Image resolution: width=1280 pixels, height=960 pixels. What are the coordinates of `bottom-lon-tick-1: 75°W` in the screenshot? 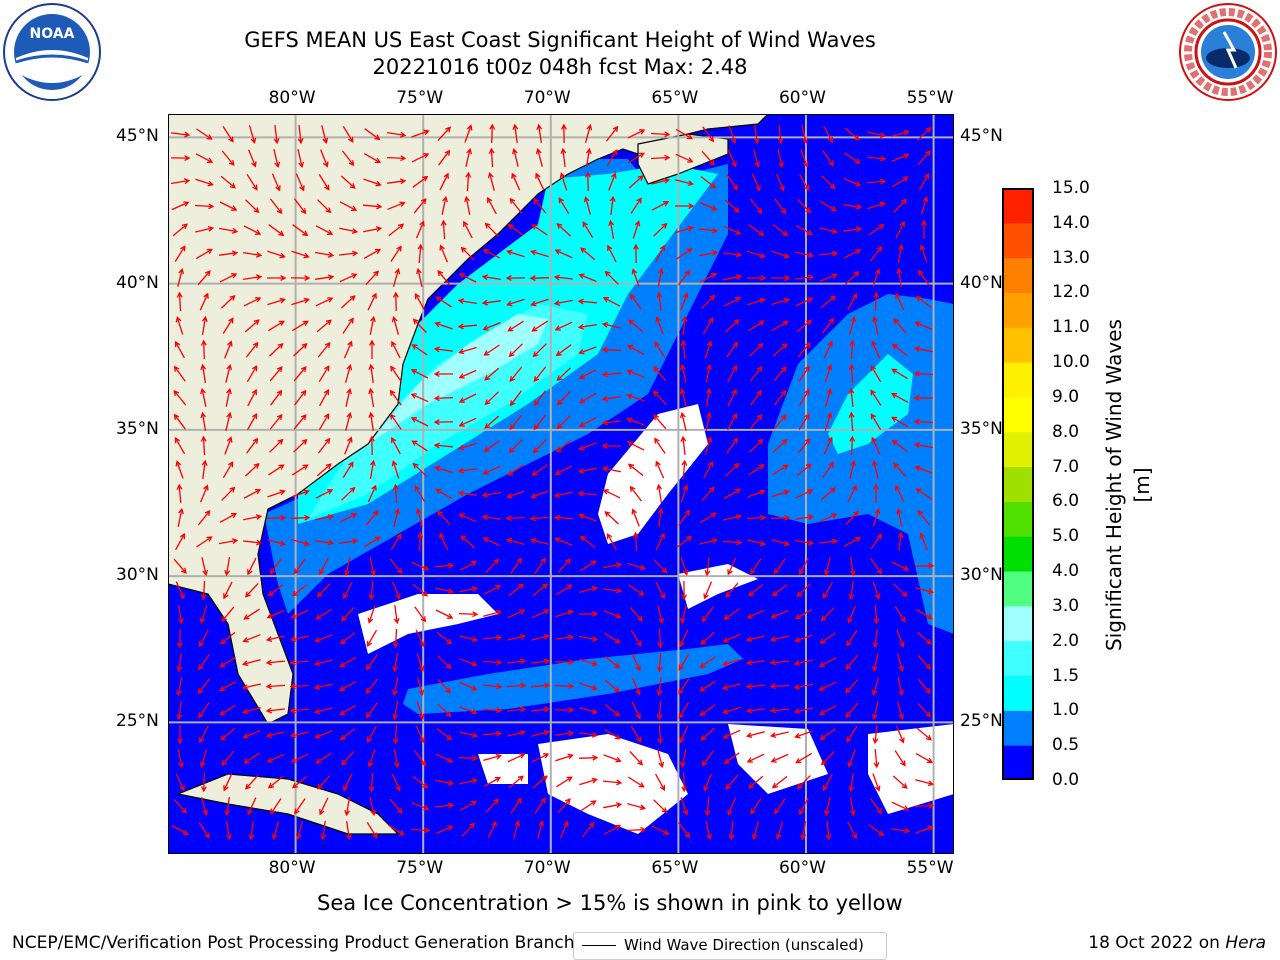 It's located at (420, 868).